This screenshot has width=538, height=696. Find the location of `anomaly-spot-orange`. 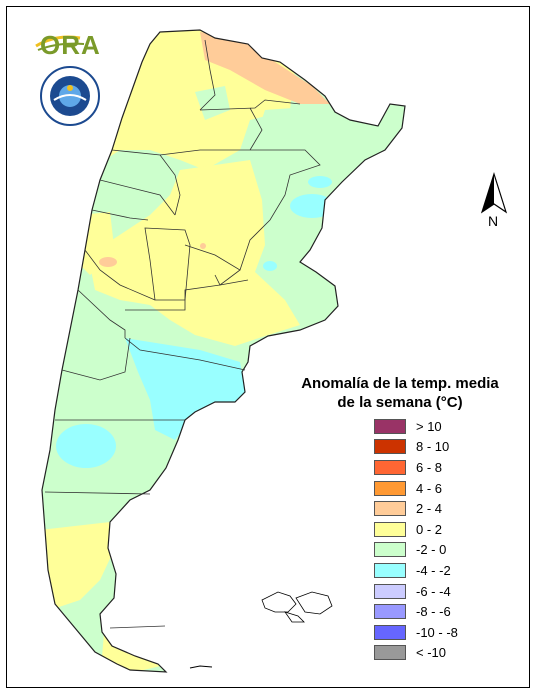

anomaly-spot-orange is located at coordinates (108, 262).